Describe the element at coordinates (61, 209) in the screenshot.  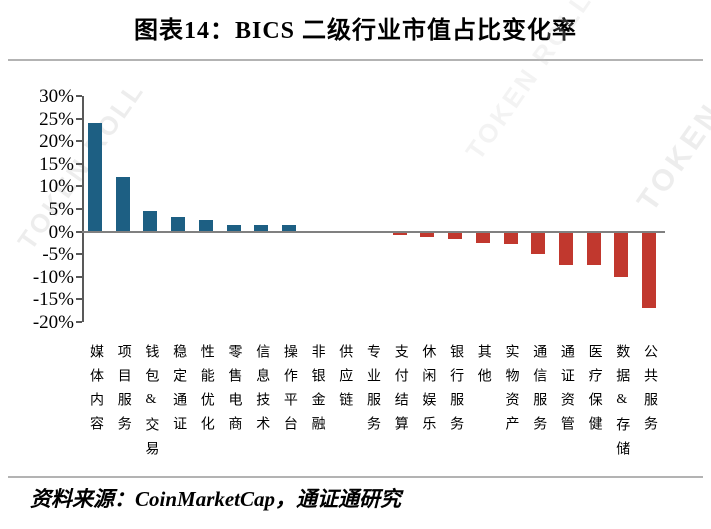
I see `y-tick-label: 5%` at that location.